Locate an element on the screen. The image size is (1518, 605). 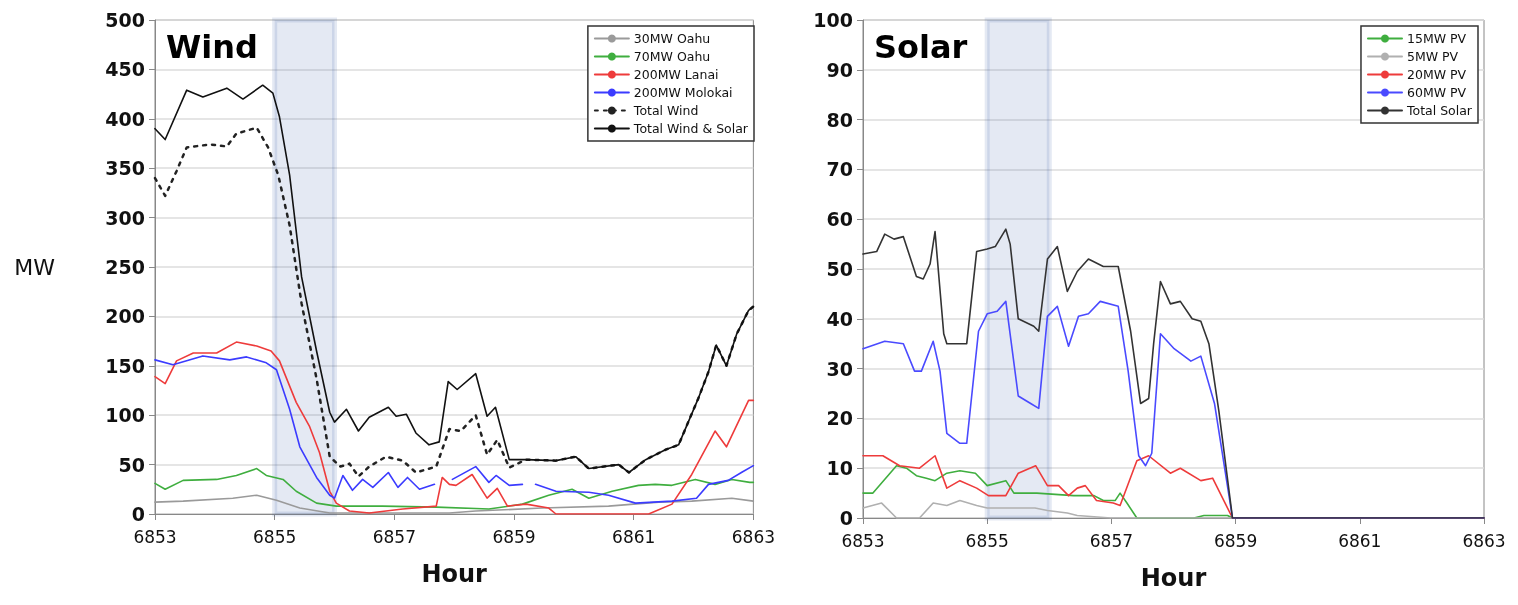
legend-label: 30MW Oahu is located at coordinates (672, 38).